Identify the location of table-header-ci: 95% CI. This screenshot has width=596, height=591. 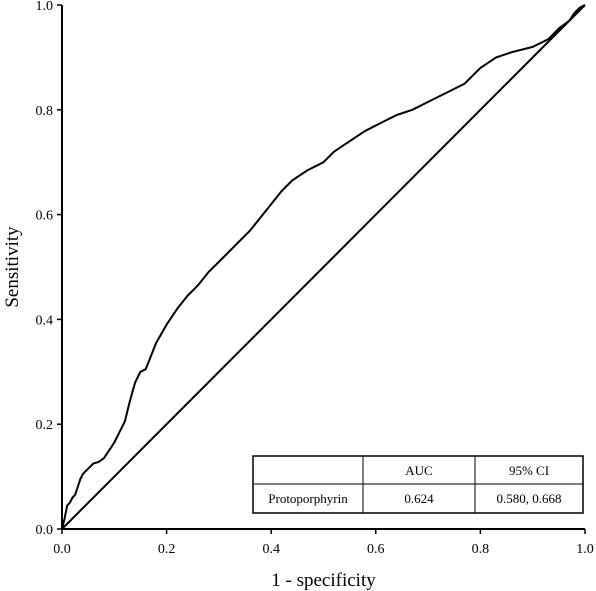
(529, 470).